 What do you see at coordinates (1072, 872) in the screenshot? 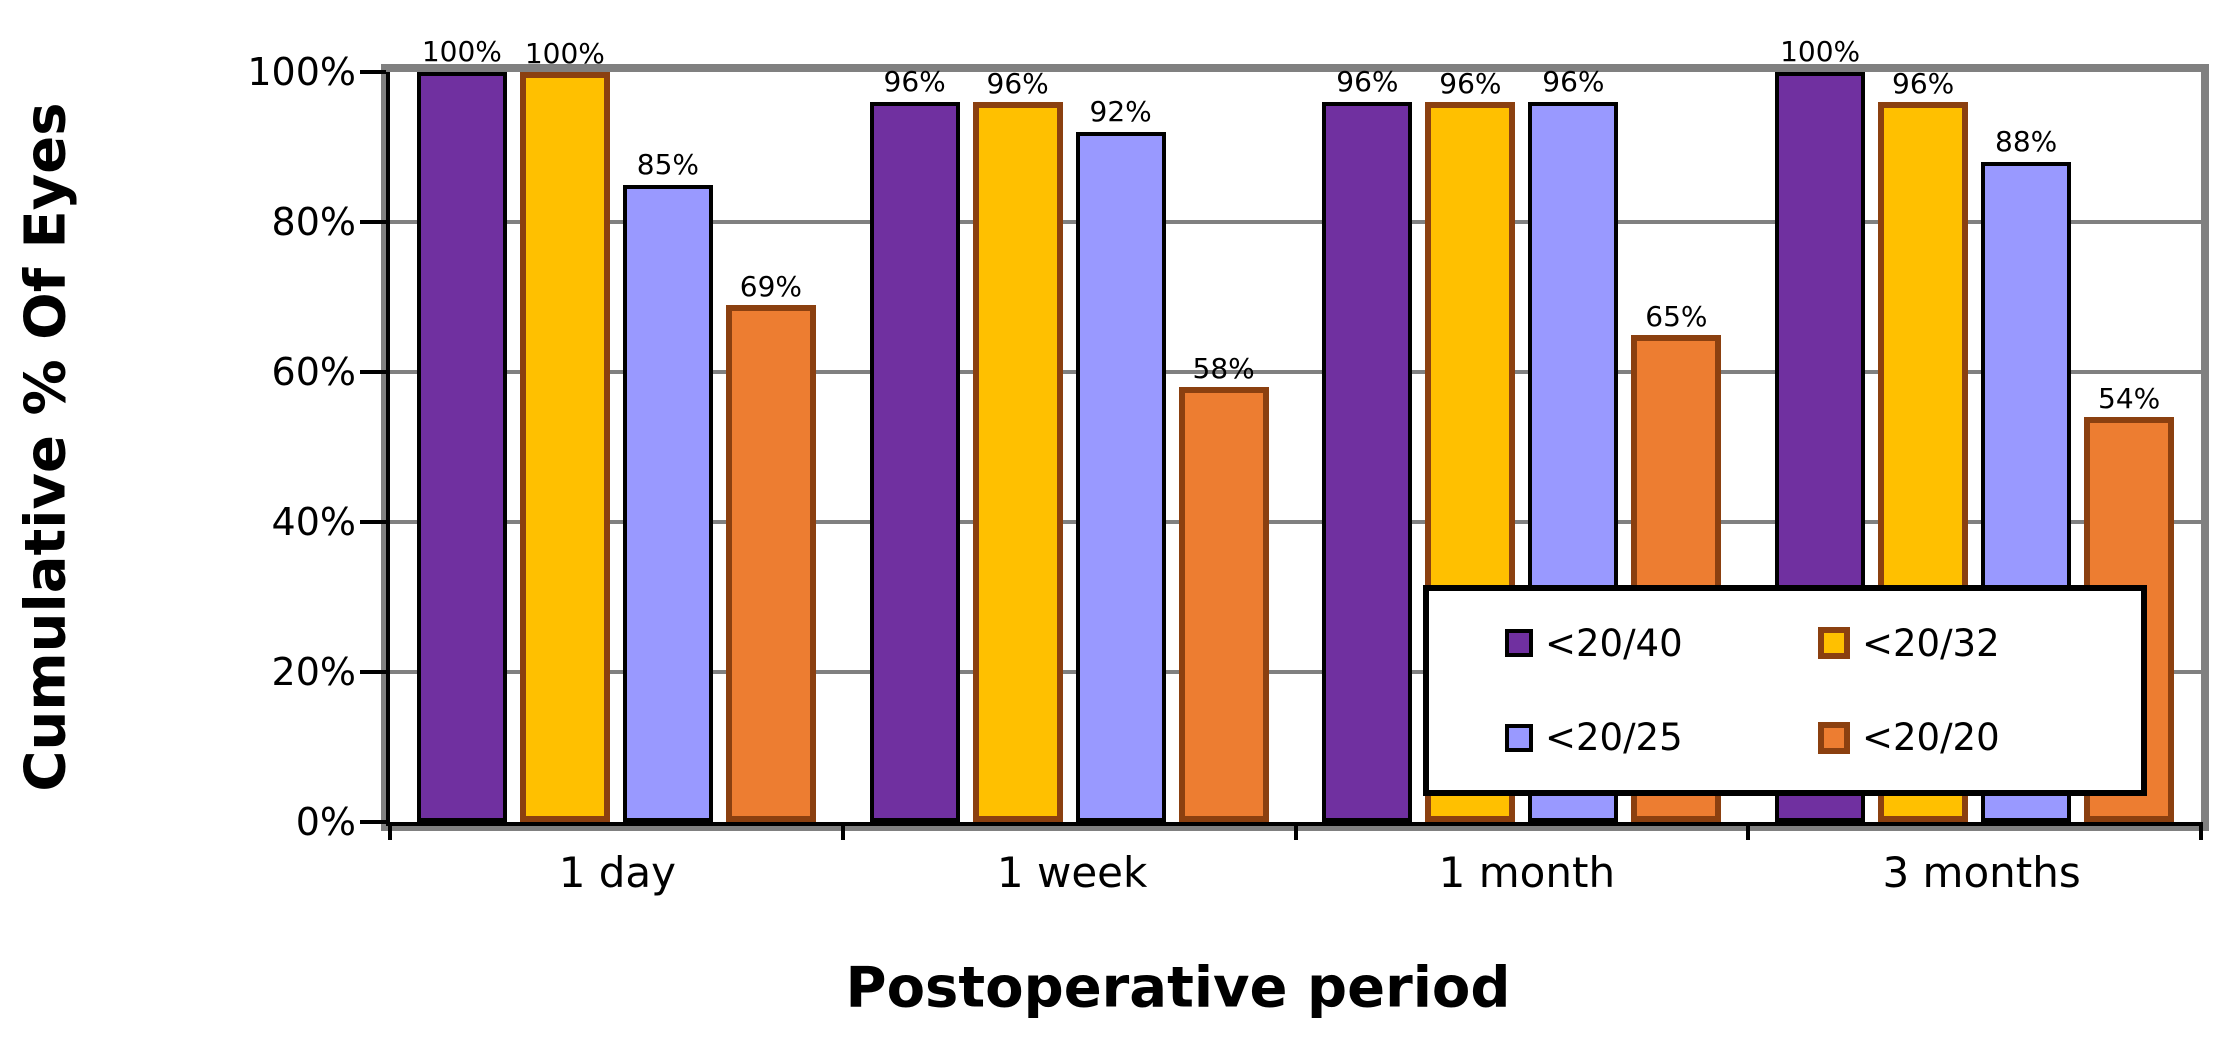
I see `category-label: 1 week` at bounding box center [1072, 872].